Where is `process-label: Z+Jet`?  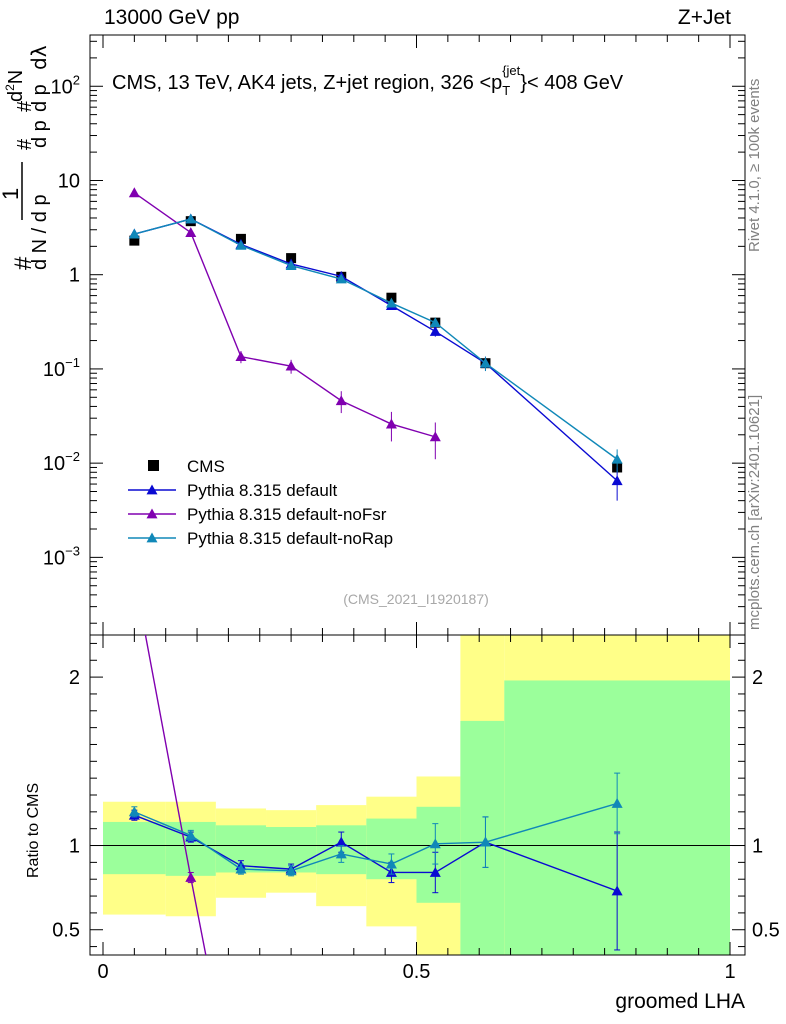
process-label: Z+Jet is located at coordinates (704, 17).